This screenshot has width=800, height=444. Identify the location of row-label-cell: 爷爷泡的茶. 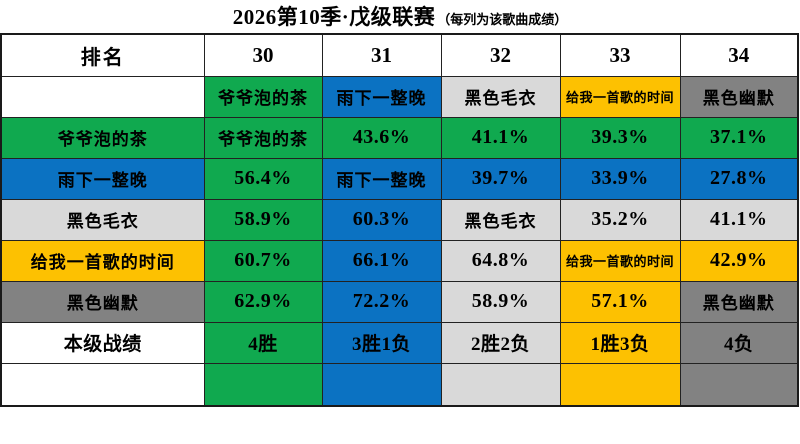
(102, 137).